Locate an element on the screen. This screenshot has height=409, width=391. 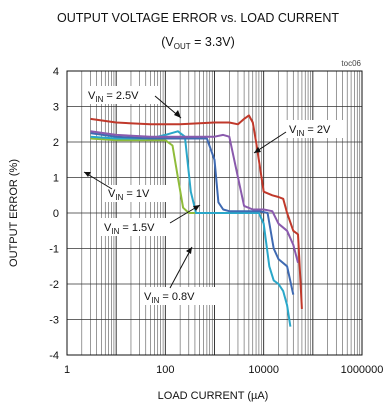
x-tick-label: 100 is located at coordinates (165, 370).